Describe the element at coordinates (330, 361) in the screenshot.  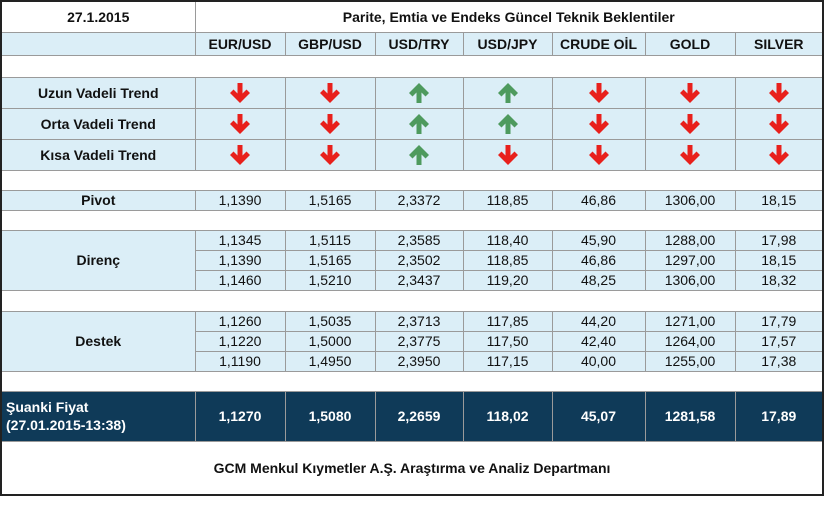
I see `value-cell: 1,4950` at that location.